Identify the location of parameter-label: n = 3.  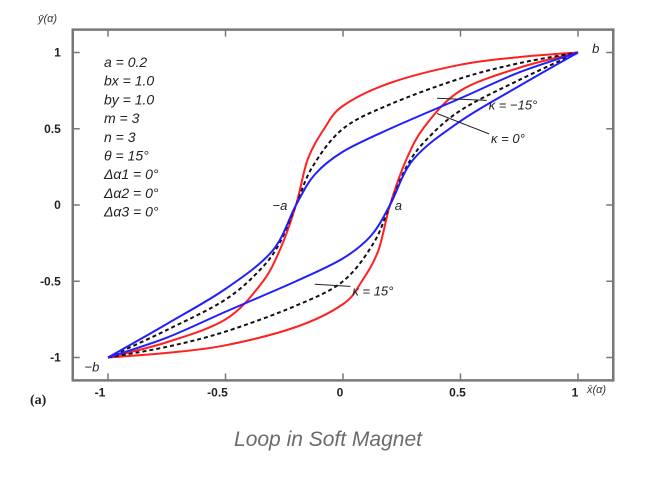
(120, 137).